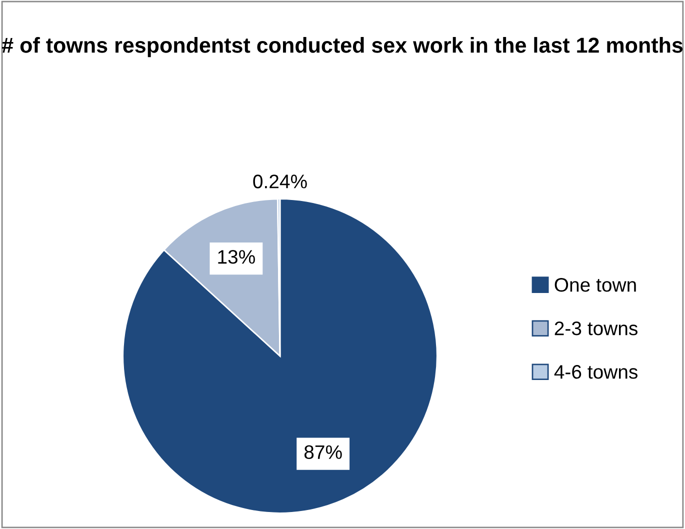  Describe the element at coordinates (596, 329) in the screenshot. I see `legend-label: 2-3 towns` at that location.